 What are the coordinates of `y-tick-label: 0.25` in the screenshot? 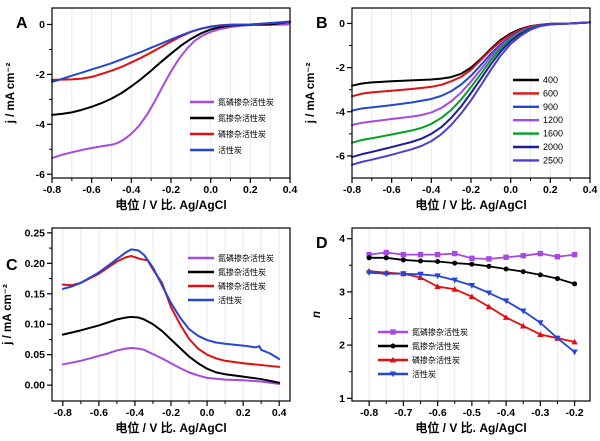 It's located at (35, 233).